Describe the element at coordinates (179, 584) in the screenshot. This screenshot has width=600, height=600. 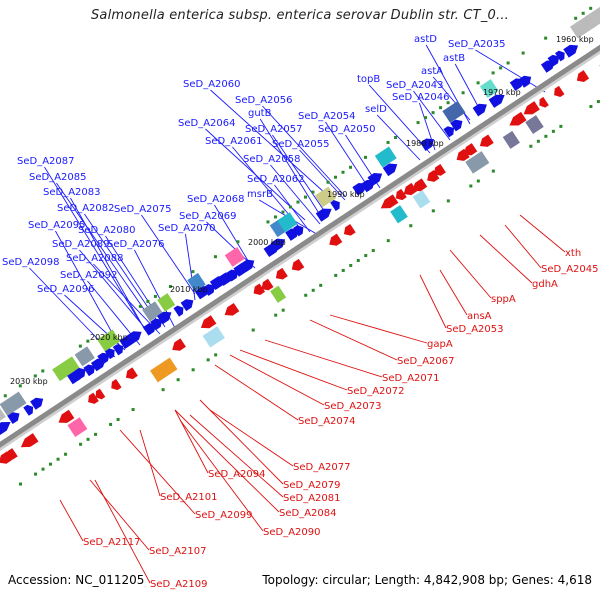
I see `gene-label: SeD_A2109` at that location.